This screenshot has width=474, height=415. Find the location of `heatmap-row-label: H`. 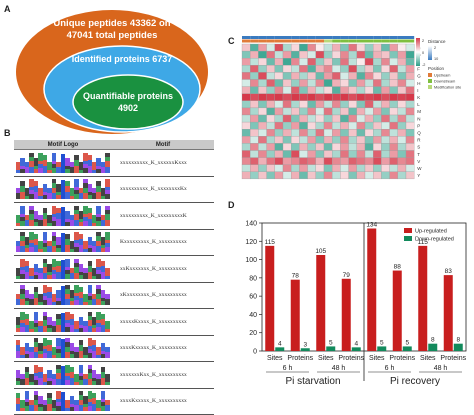

heatmap-row-label: H is located at coordinates (418, 83).